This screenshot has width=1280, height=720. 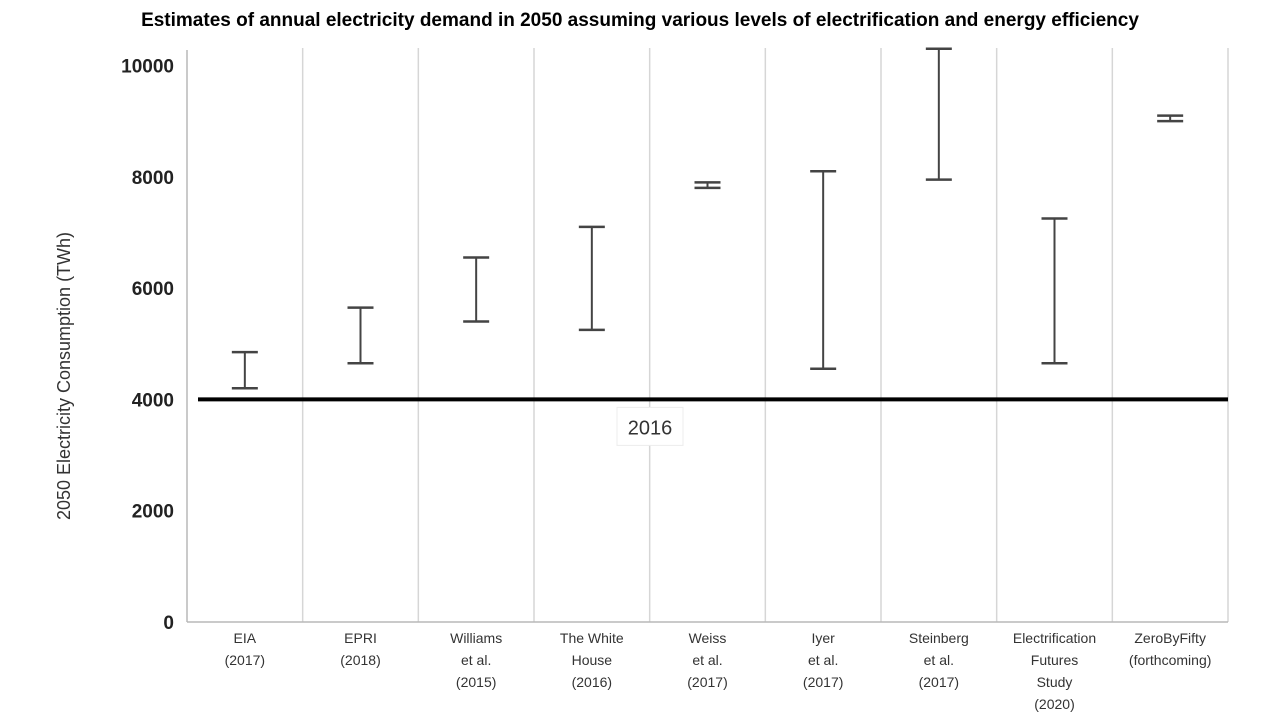 What do you see at coordinates (147, 346) in the screenshot?
I see `y-tick-labels: 0 2000 4000 6000 8000 10000` at bounding box center [147, 346].